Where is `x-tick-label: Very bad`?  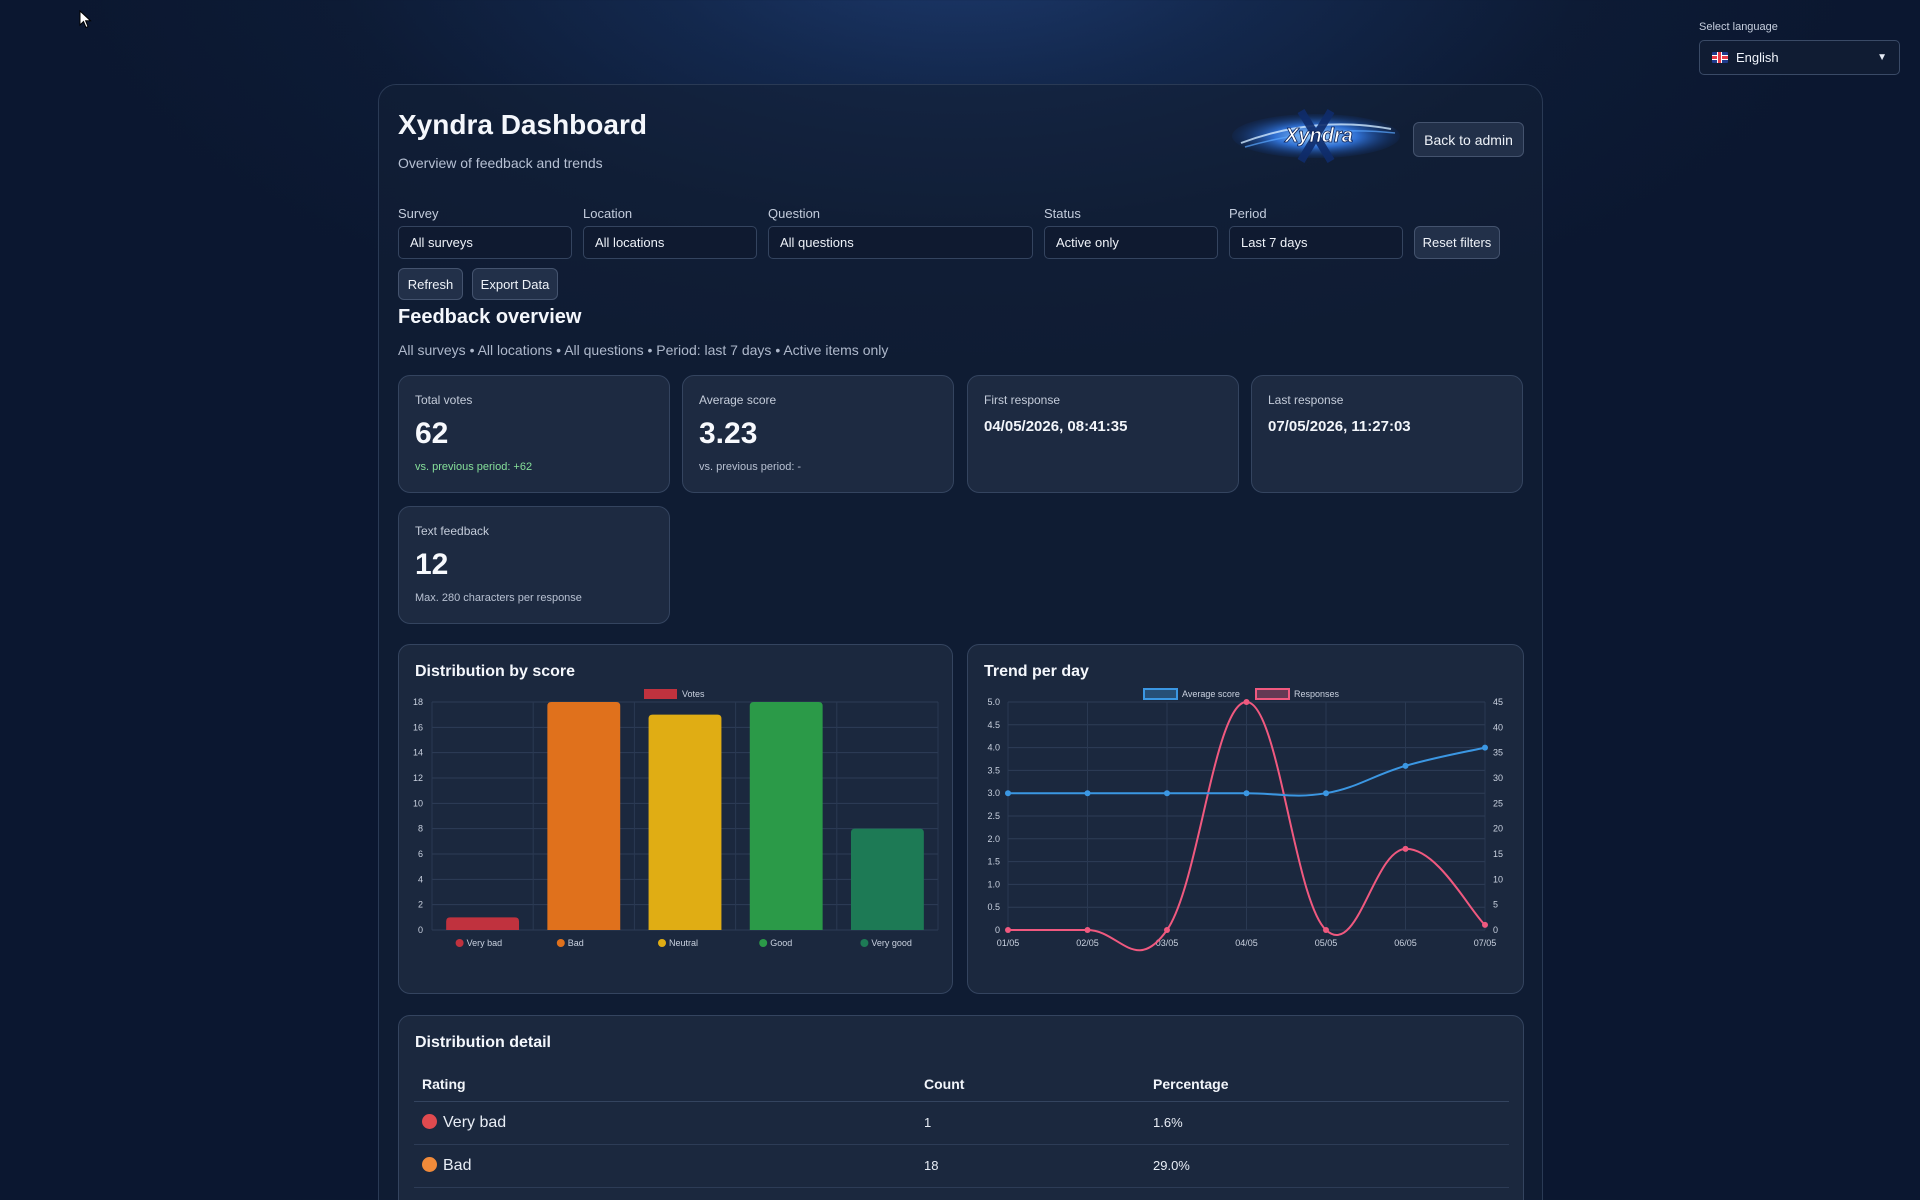 x-tick-label: Very bad is located at coordinates (485, 943).